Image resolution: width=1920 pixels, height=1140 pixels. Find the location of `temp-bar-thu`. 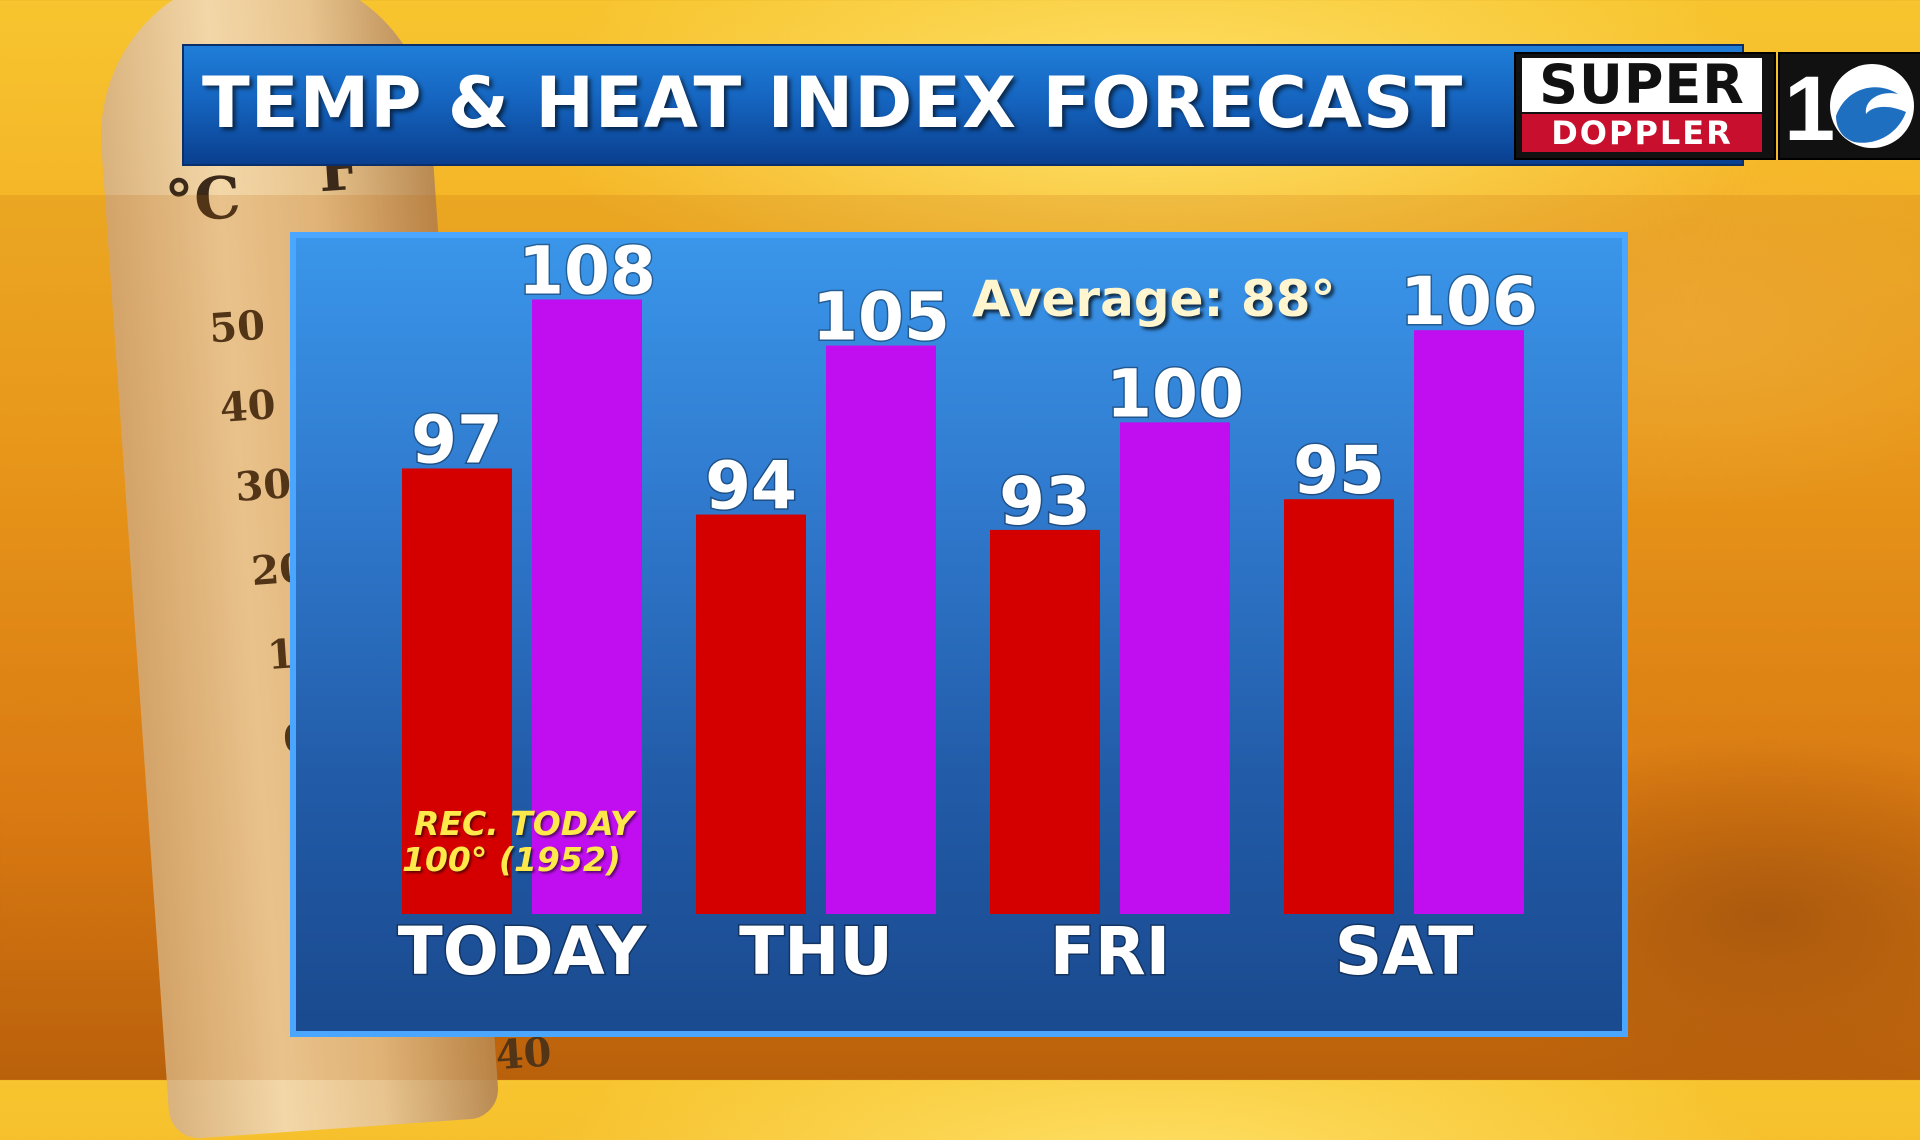

temp-bar-thu is located at coordinates (751, 714).